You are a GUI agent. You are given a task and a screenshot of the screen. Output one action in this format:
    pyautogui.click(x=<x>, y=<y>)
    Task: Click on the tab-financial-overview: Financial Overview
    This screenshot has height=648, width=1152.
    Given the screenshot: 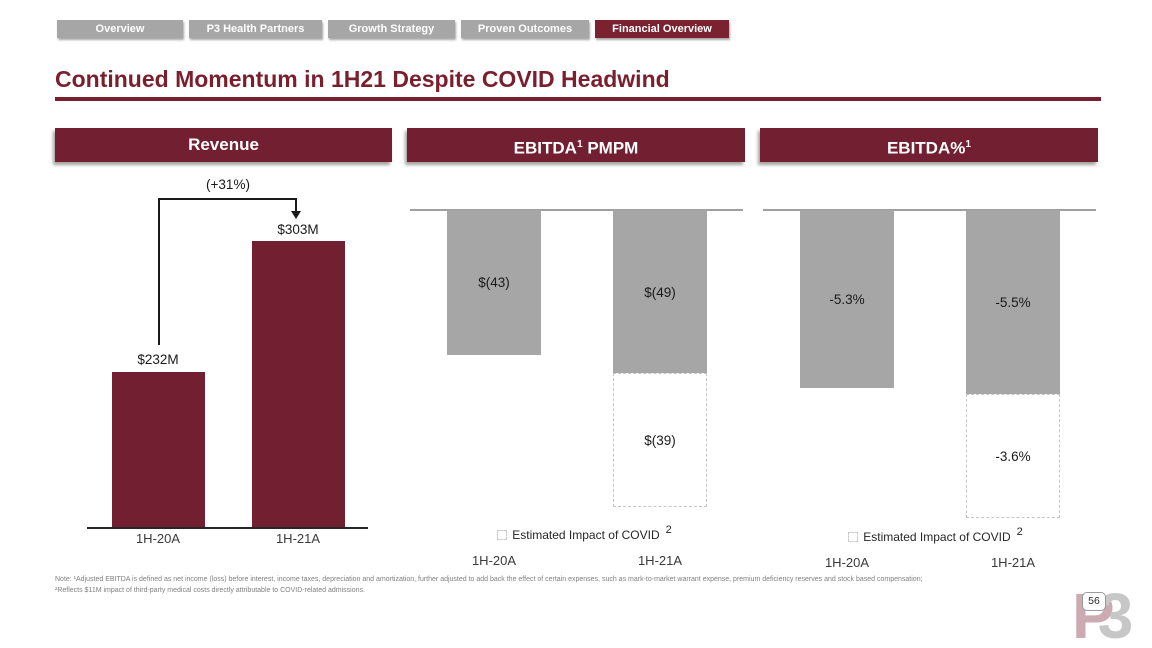 What is the action you would take?
    pyautogui.click(x=662, y=29)
    